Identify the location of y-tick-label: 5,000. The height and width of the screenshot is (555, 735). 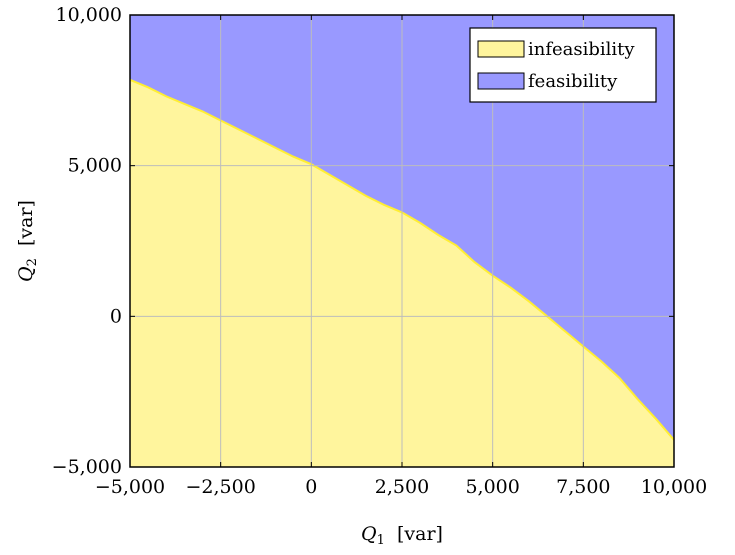
(95, 166).